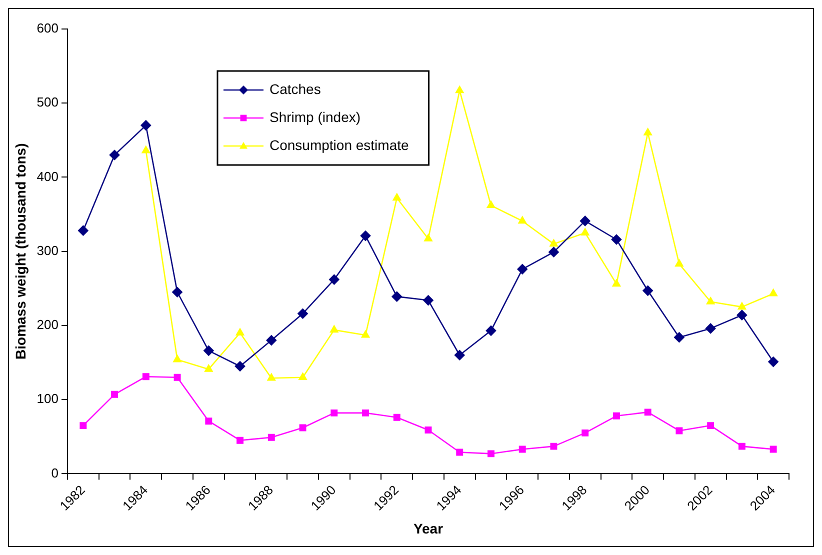  What do you see at coordinates (47, 176) in the screenshot?
I see `y-tick-label: 400` at bounding box center [47, 176].